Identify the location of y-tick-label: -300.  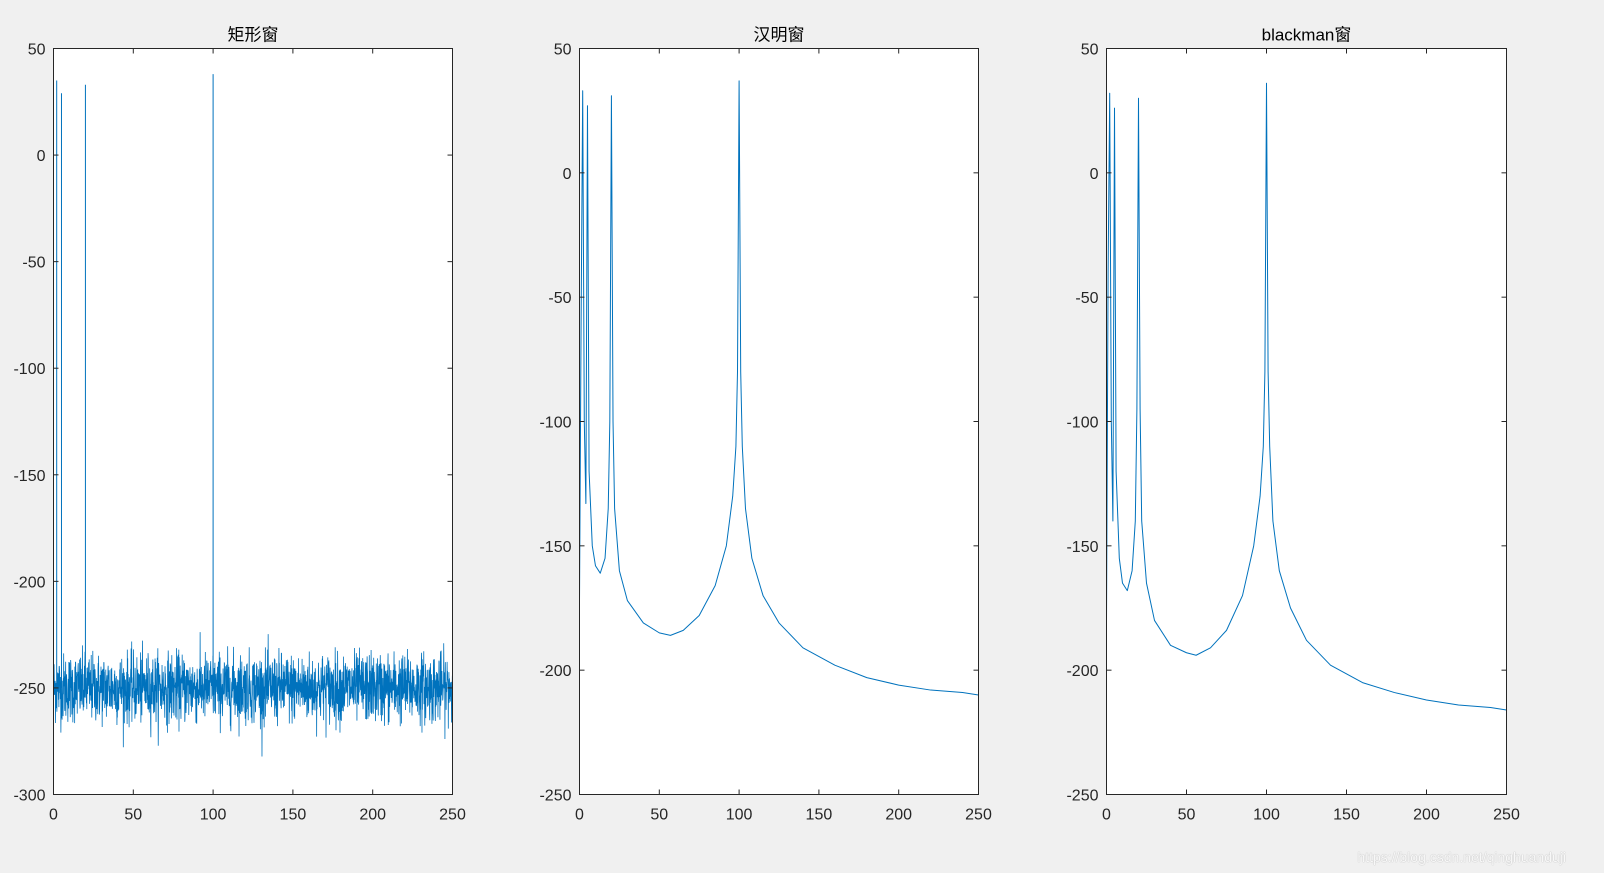
(29, 796).